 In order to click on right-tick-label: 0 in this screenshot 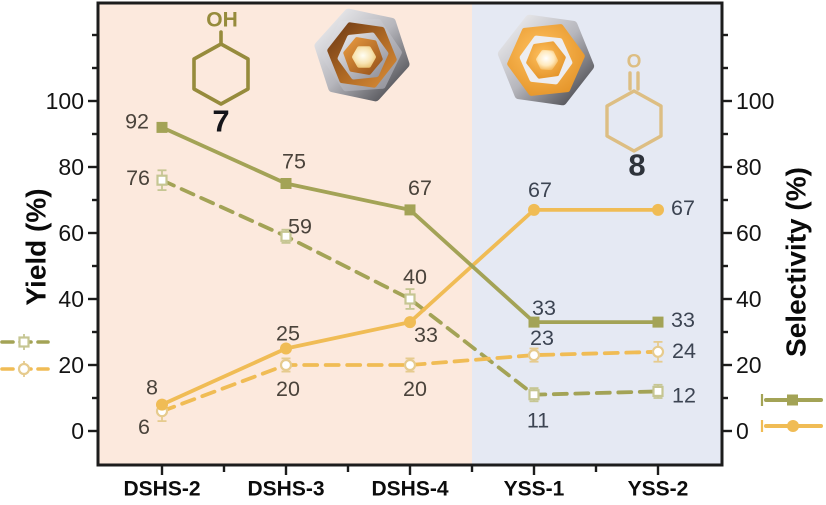, I will do `click(742, 431)`.